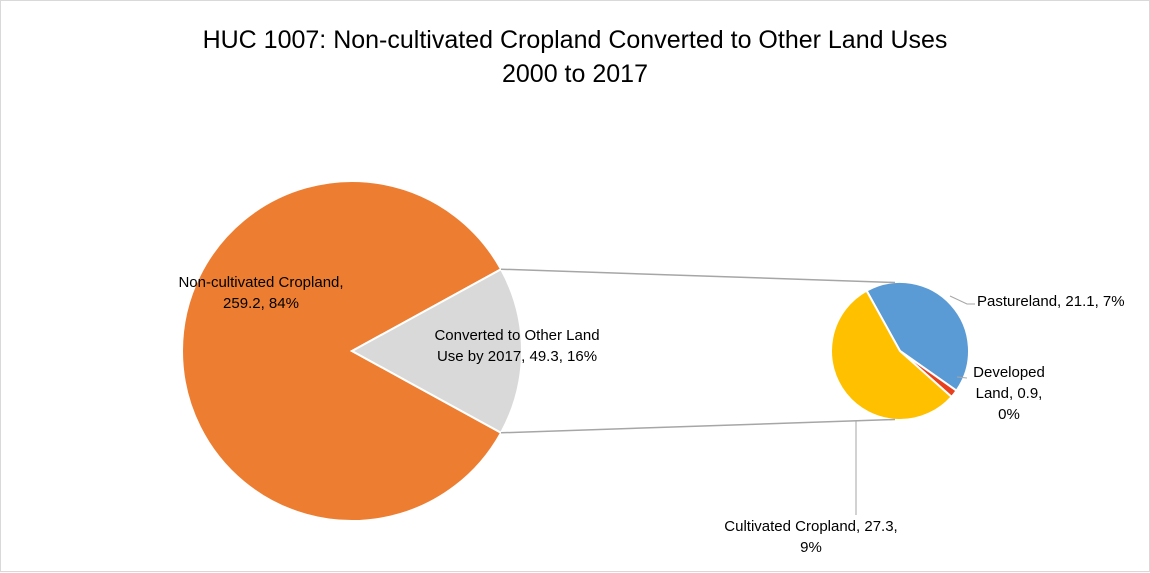 Image resolution: width=1150 pixels, height=573 pixels. Describe the element at coordinates (260, 293) in the screenshot. I see `data-label-non-cultivated-cropland: Non-cultivated Cropland, 259.2, 84%` at that location.